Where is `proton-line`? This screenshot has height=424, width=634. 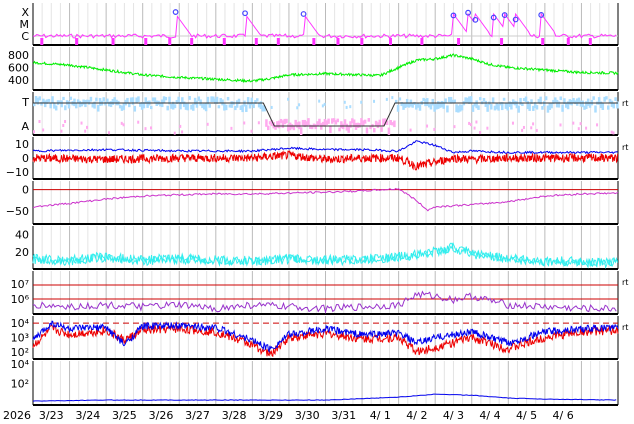 proton-line is located at coordinates (324, 302).